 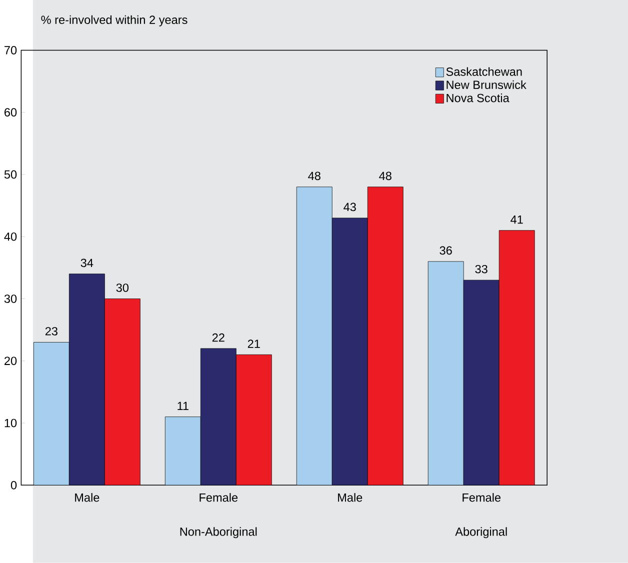 What do you see at coordinates (10, 112) in the screenshot?
I see `y-tick-label: 60` at bounding box center [10, 112].